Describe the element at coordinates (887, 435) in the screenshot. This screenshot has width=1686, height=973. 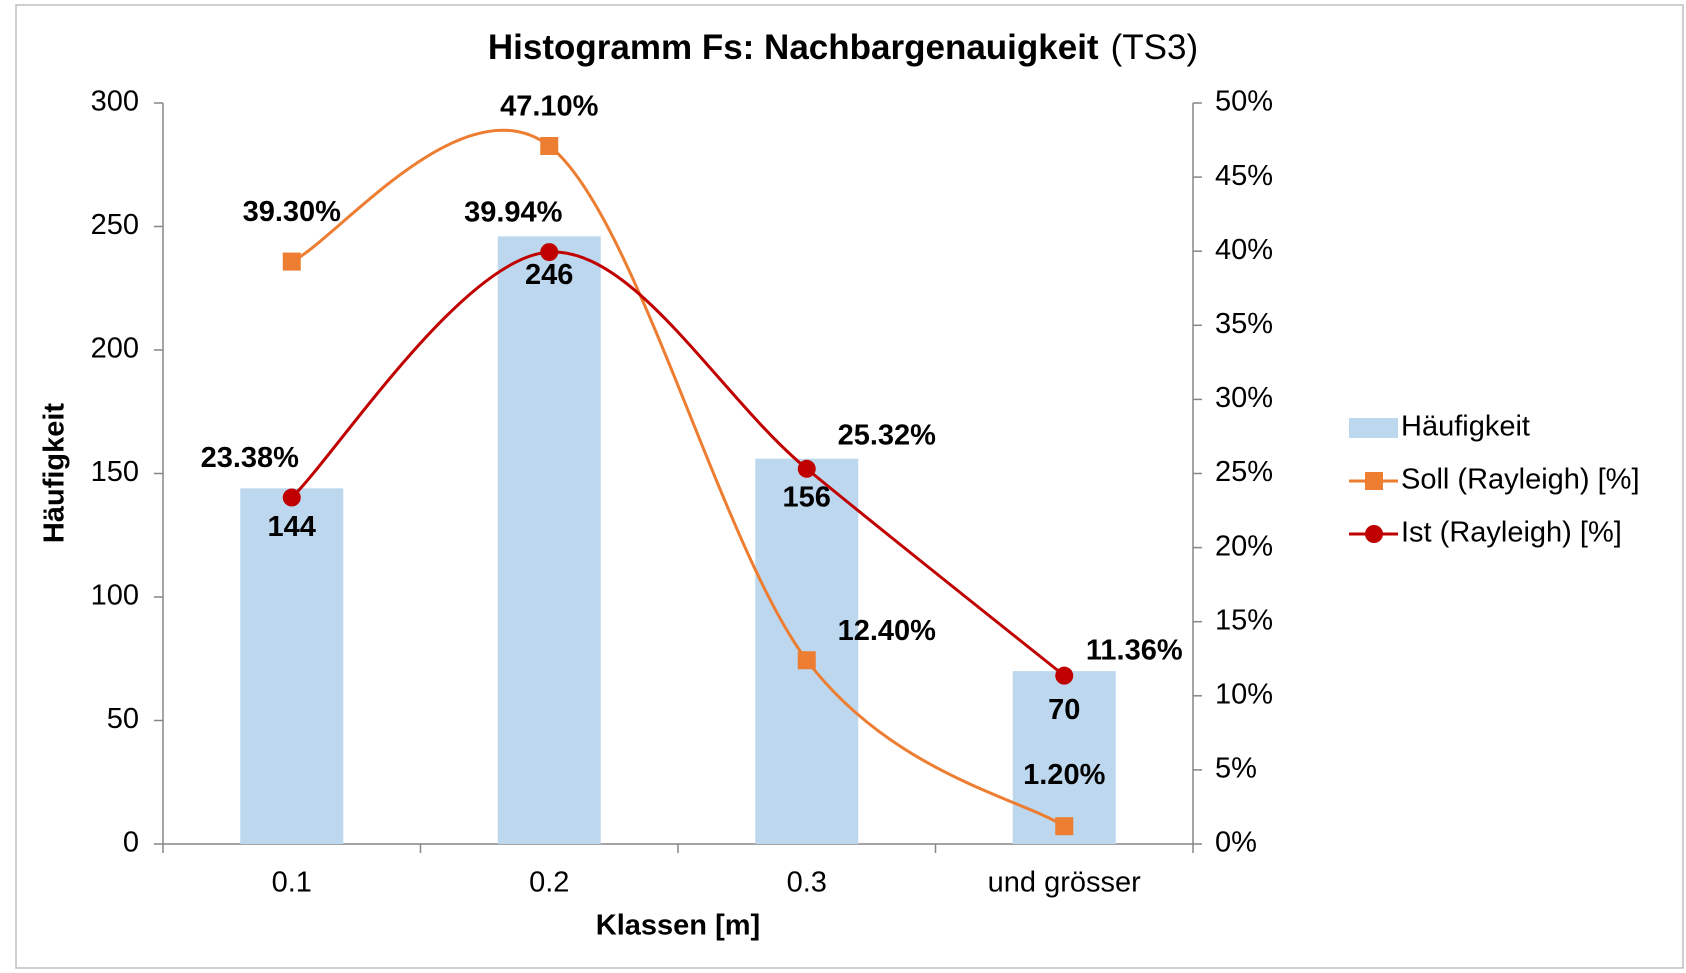
I see `data-label: 25.32%` at that location.